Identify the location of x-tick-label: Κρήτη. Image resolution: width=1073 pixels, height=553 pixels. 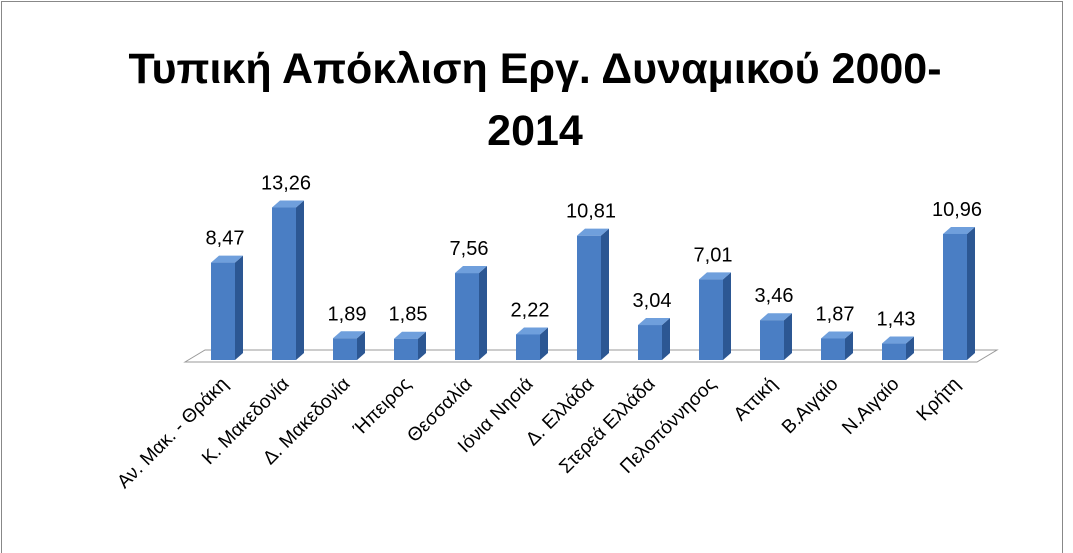
(939, 400).